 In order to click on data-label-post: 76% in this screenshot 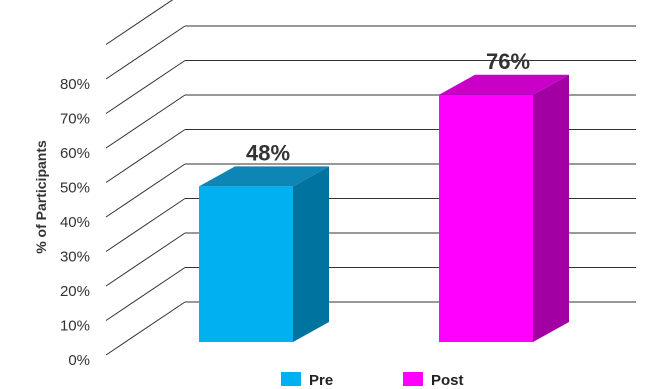, I will do `click(508, 61)`.